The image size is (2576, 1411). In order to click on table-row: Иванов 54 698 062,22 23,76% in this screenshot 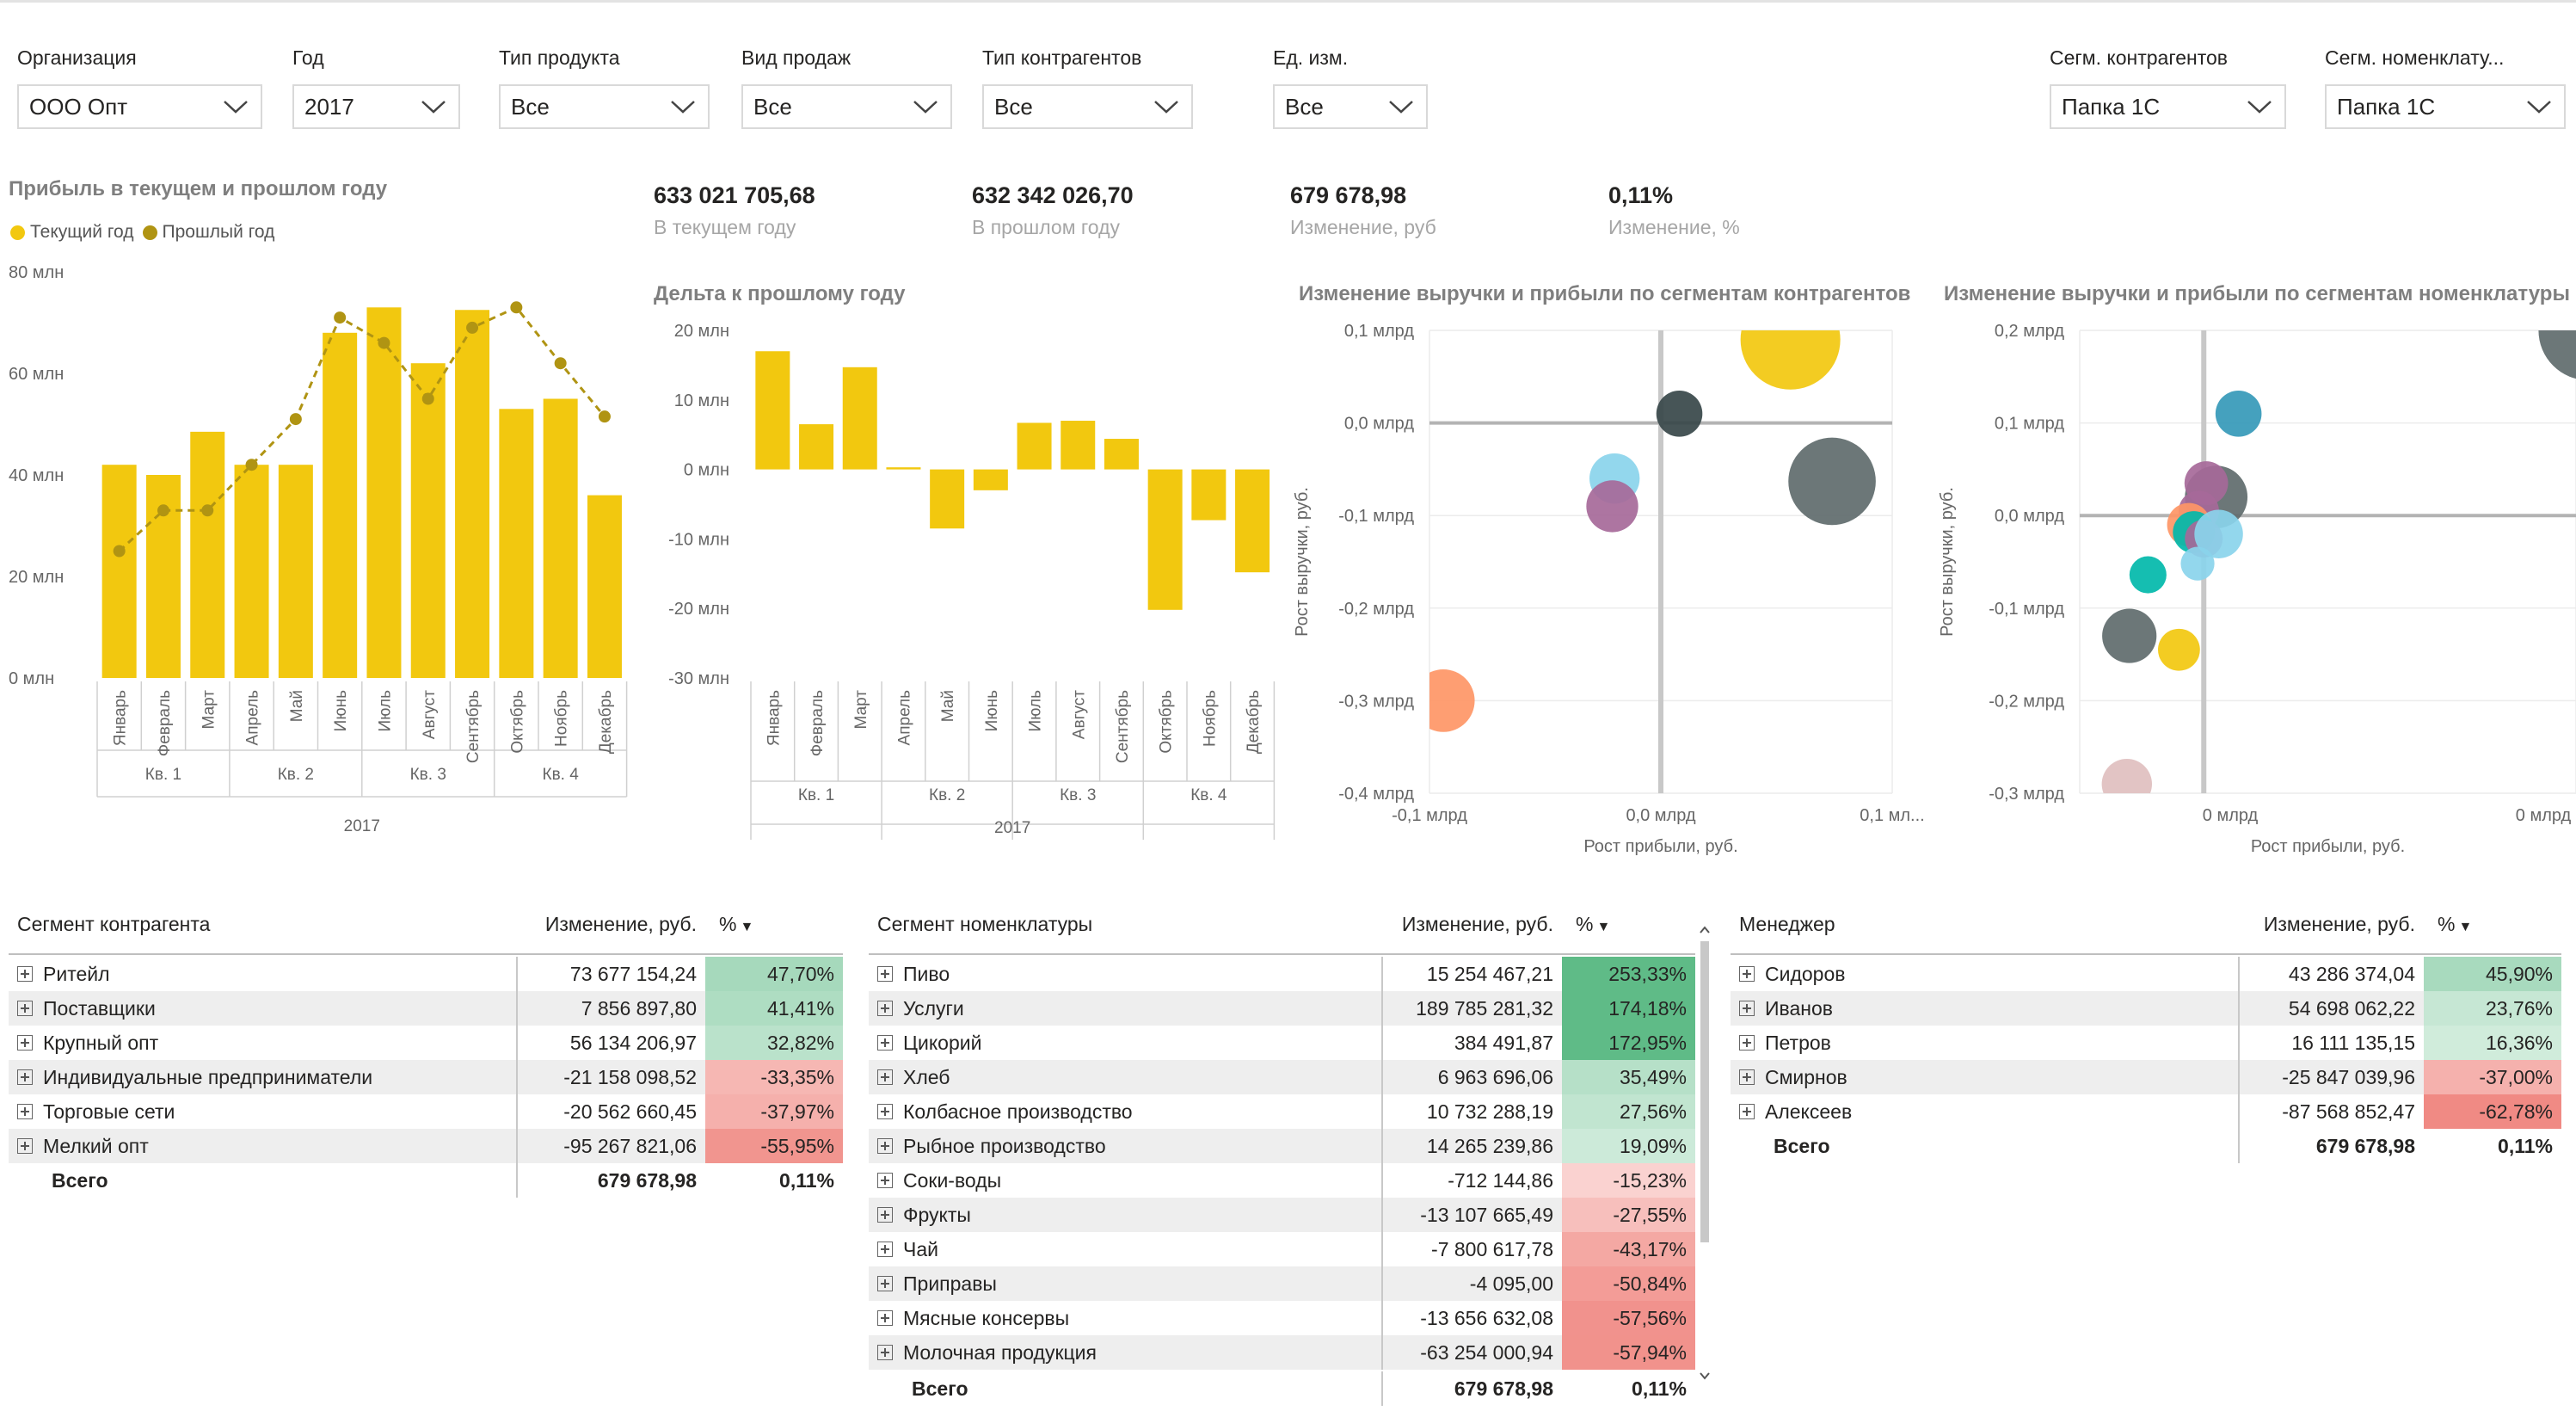, I will do `click(2146, 1008)`.